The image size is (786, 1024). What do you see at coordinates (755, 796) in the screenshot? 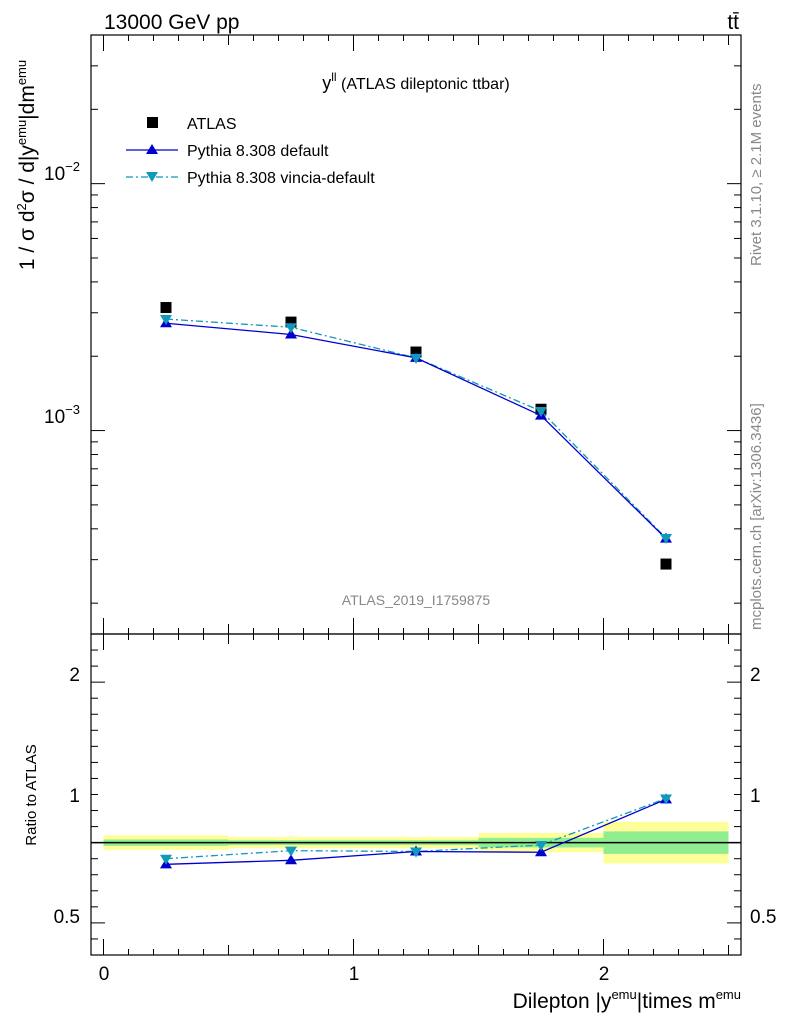
I see `ratio-ytick-label-right-1: 1` at bounding box center [755, 796].